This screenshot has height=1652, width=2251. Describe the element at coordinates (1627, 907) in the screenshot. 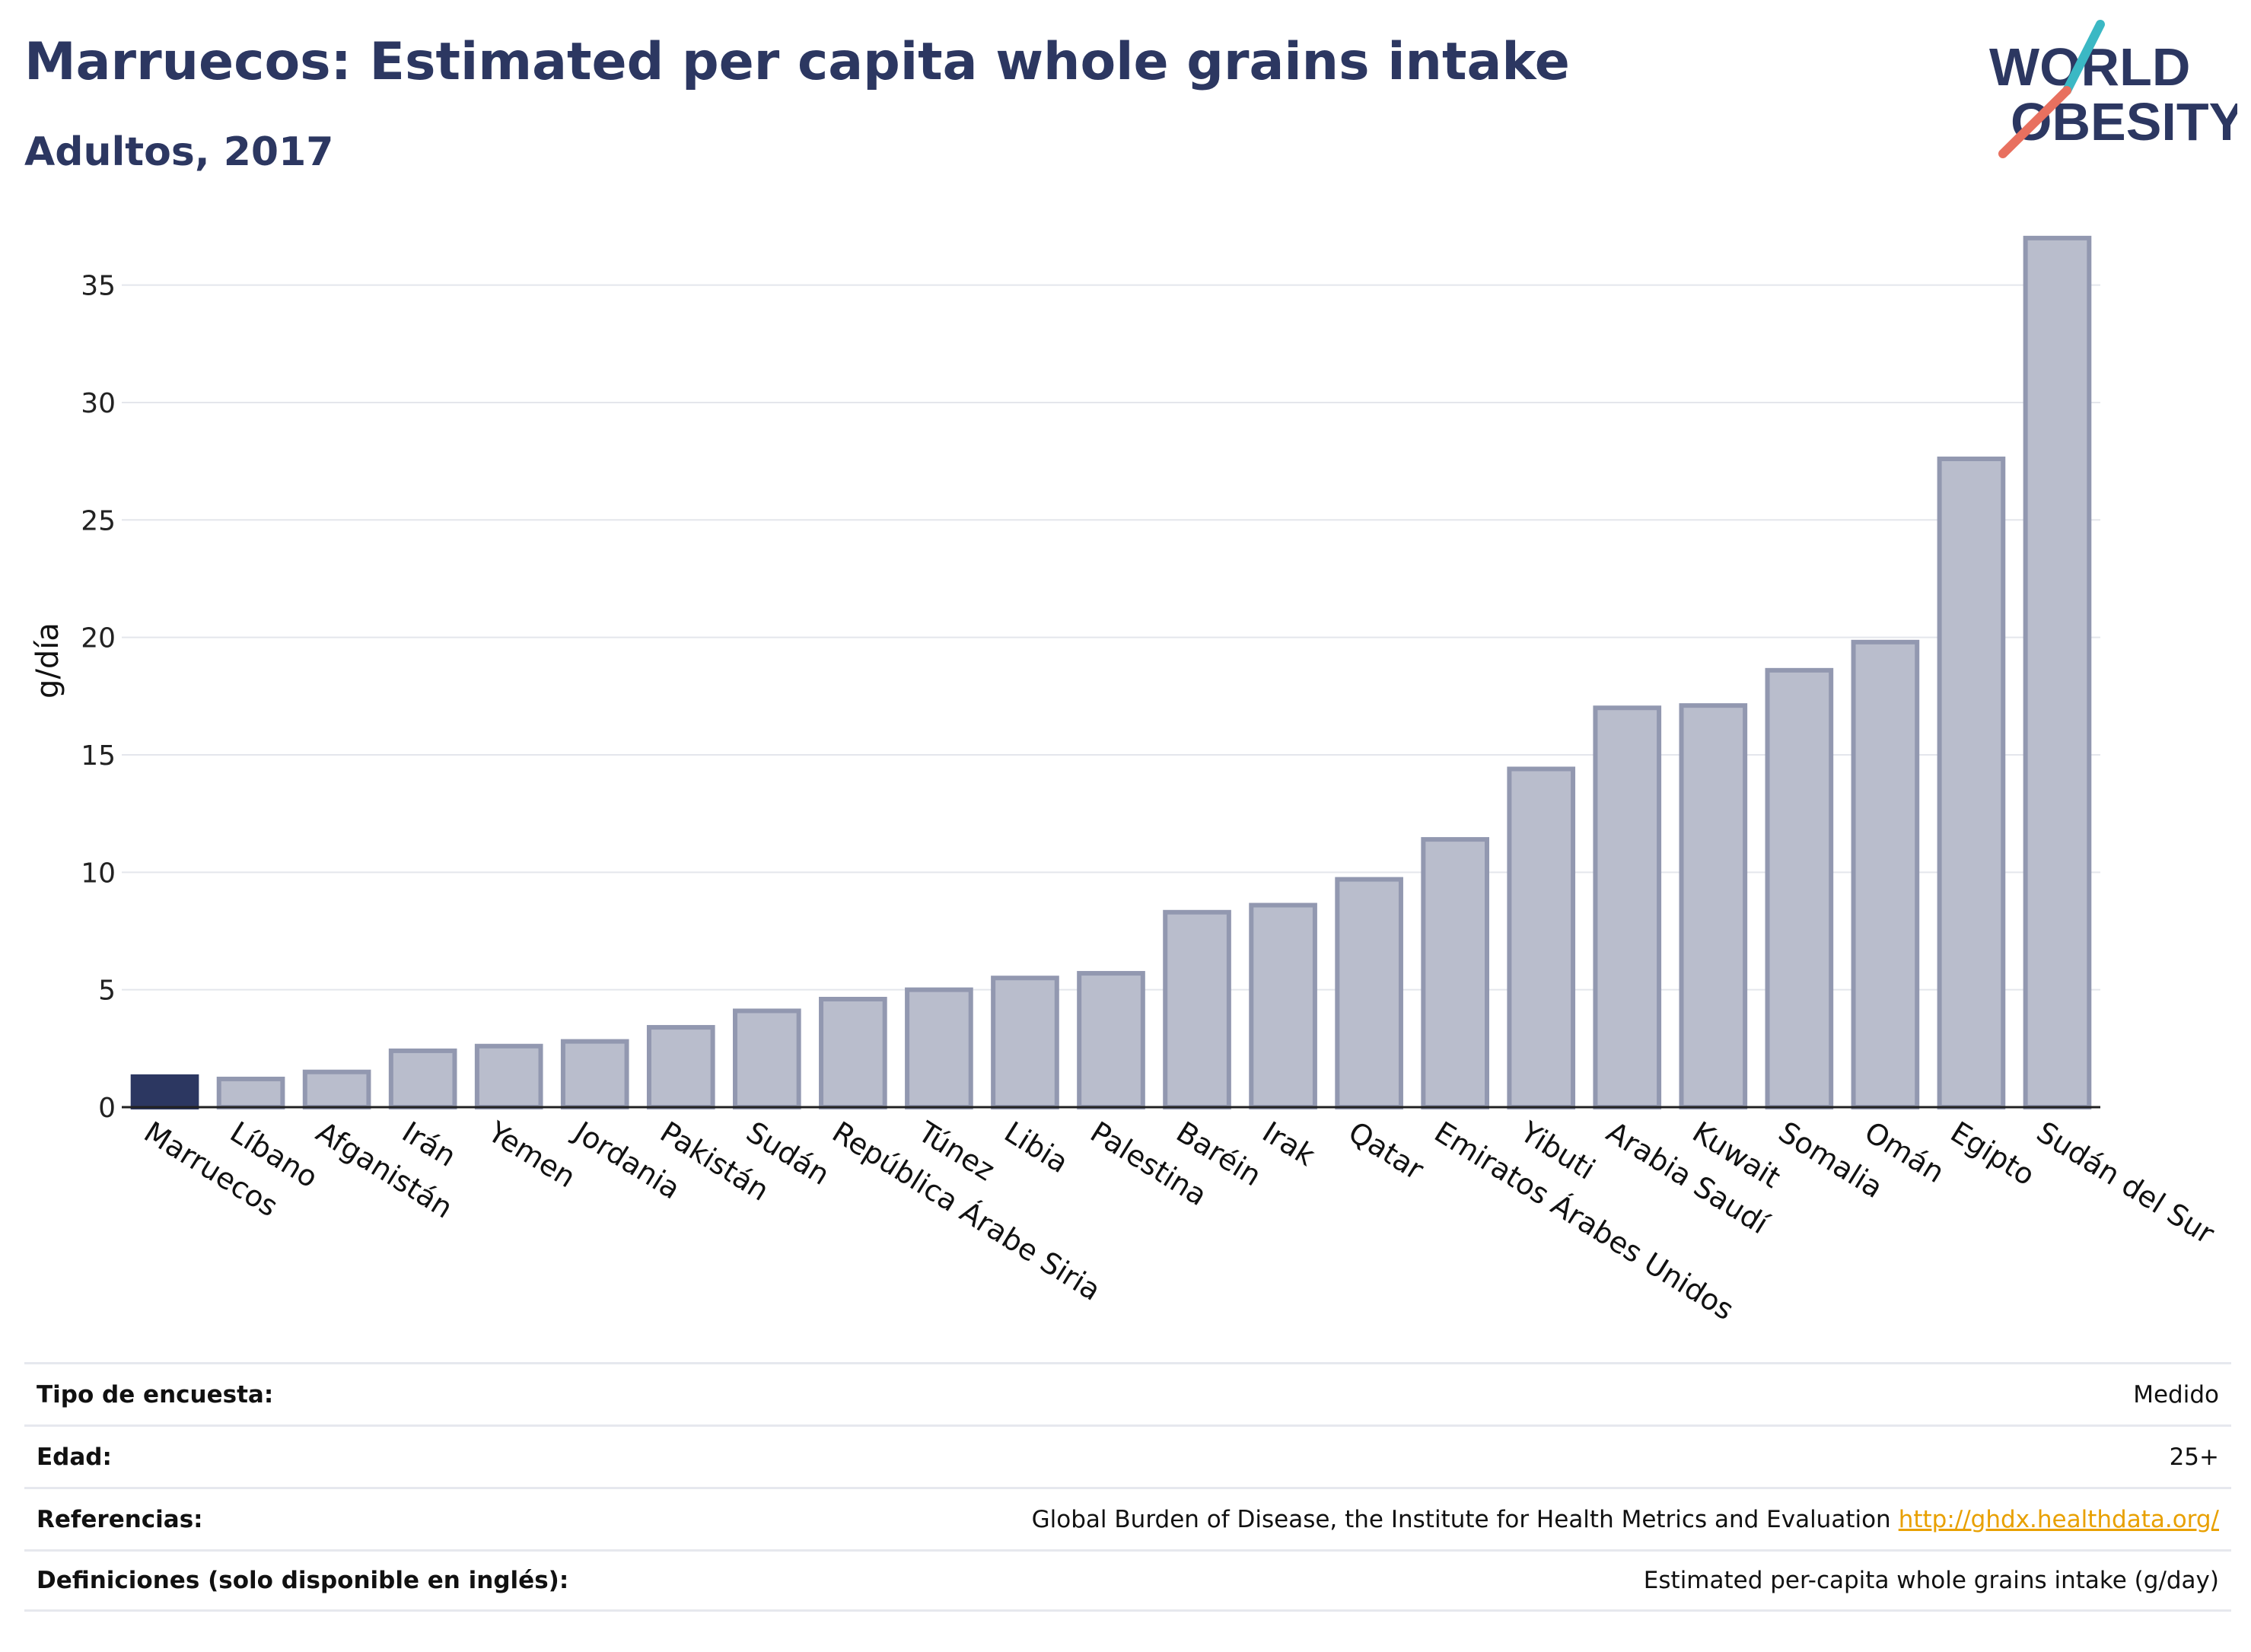

I see `bar-arabia-saudí` at that location.